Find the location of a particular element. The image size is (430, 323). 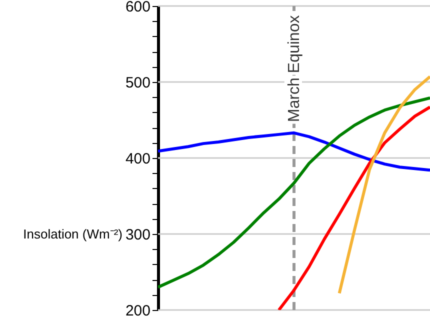

y-tick-label: 500 is located at coordinates (137, 83).